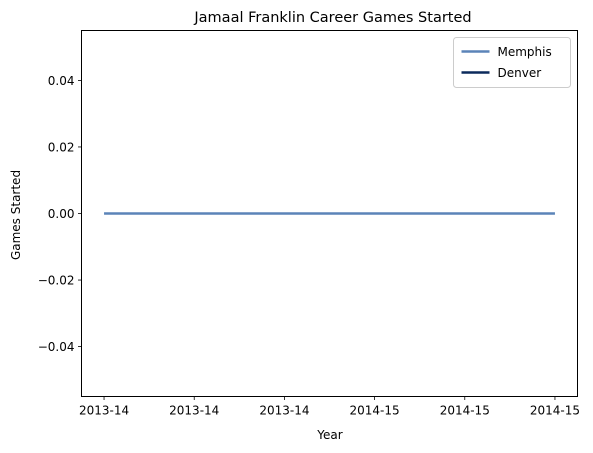 The height and width of the screenshot is (453, 593). What do you see at coordinates (61, 81) in the screenshot?
I see `y-tick-label: 0.04` at bounding box center [61, 81].